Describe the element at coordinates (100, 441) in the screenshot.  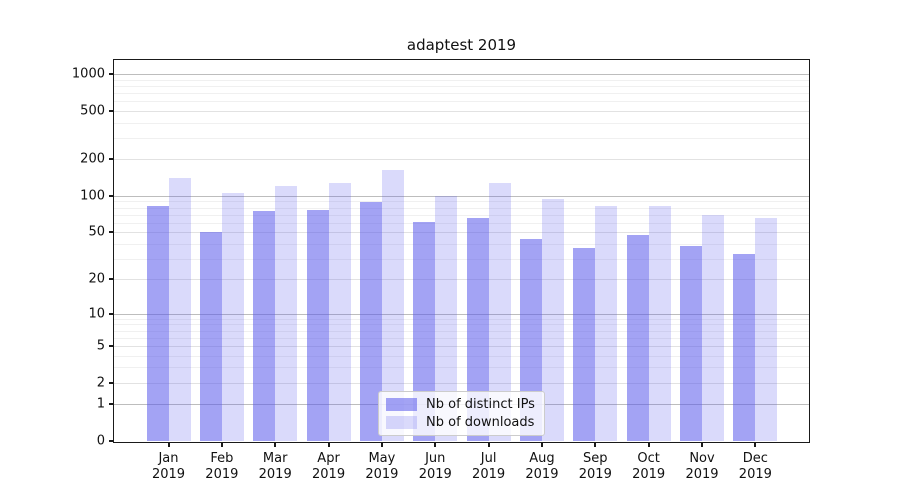
I see `y-tick-label: 0` at that location.